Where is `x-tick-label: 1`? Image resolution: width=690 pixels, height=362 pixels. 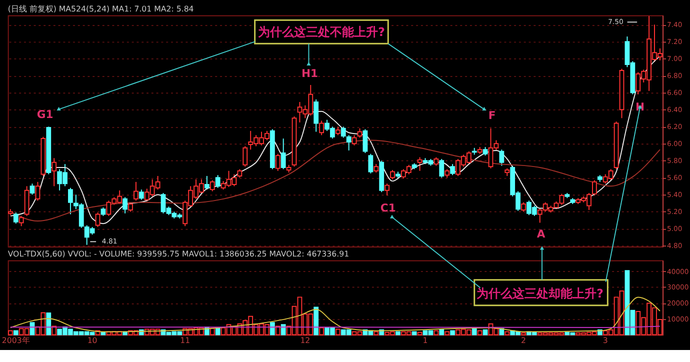
x-tick-label: 1 is located at coordinates (425, 341).